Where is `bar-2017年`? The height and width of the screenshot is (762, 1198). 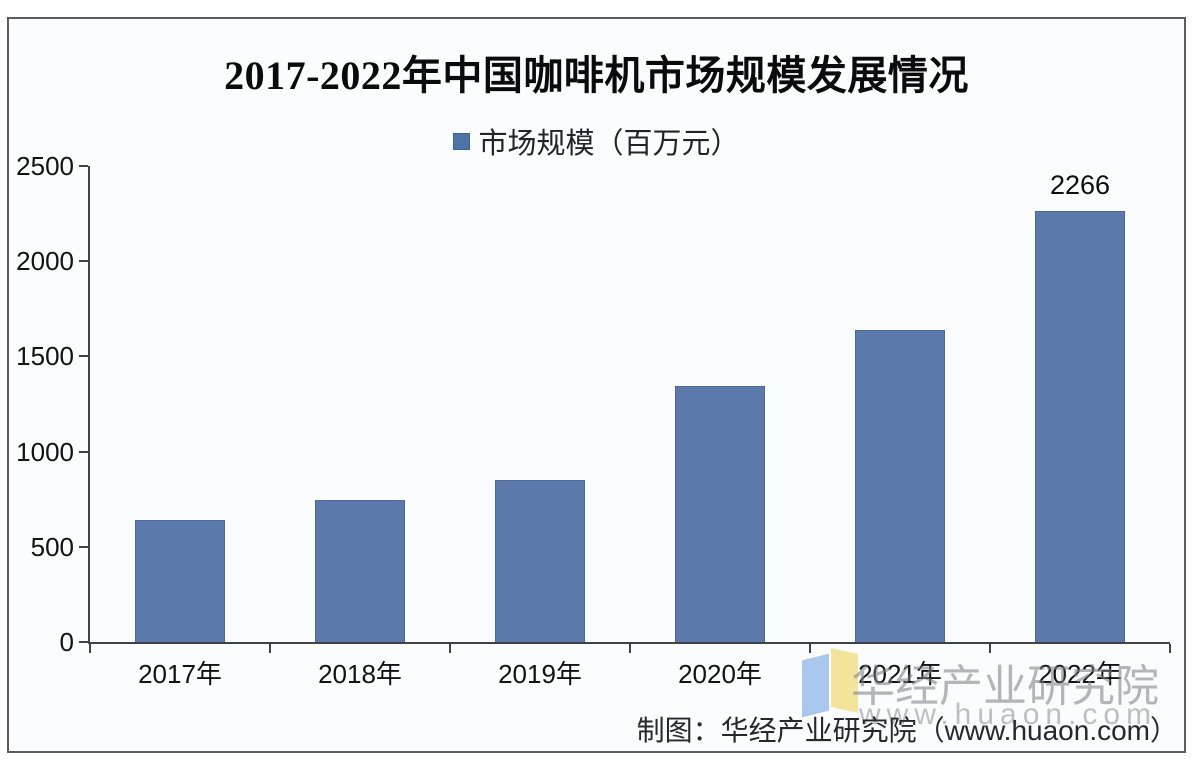 bar-2017年 is located at coordinates (180, 581).